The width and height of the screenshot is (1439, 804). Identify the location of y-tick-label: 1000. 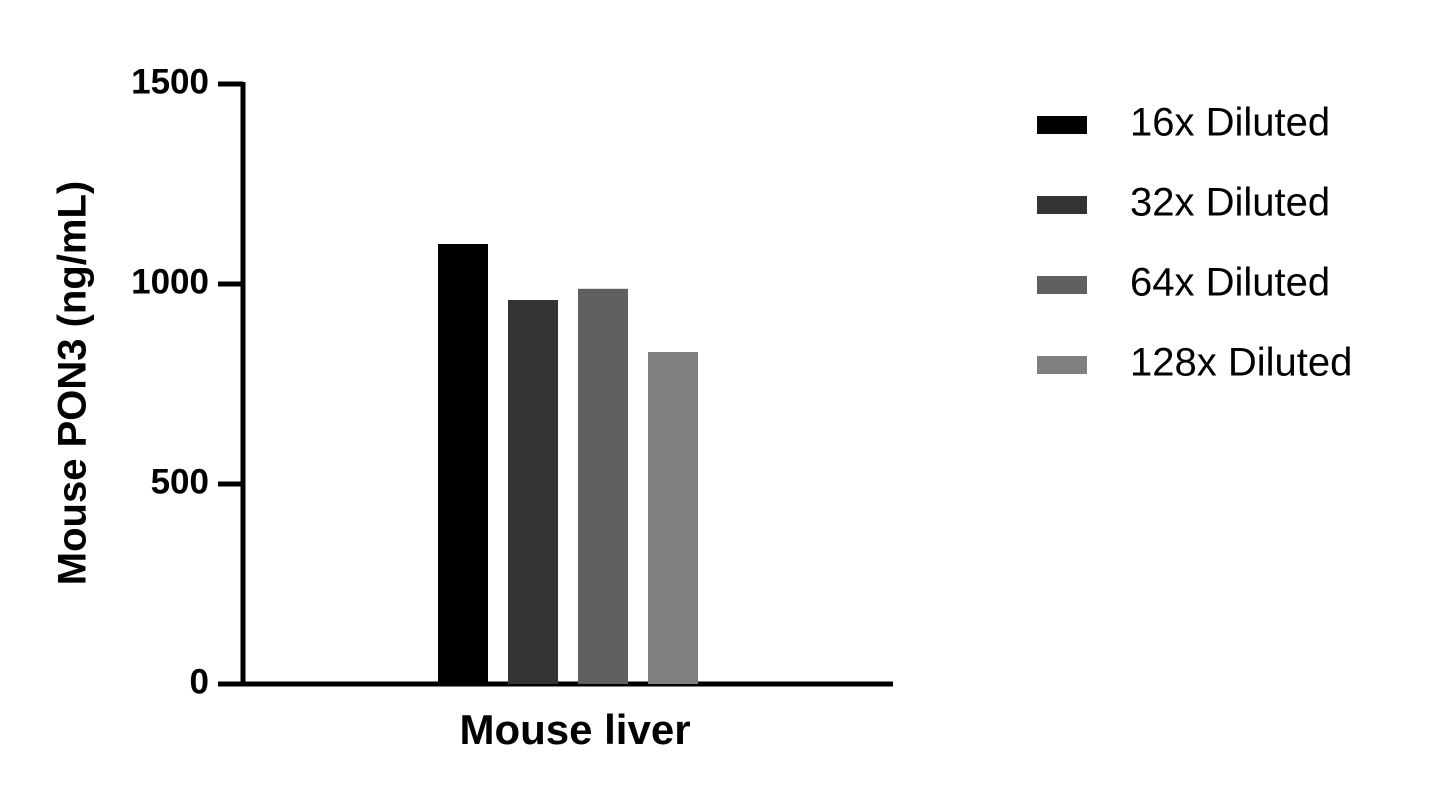
(170, 281).